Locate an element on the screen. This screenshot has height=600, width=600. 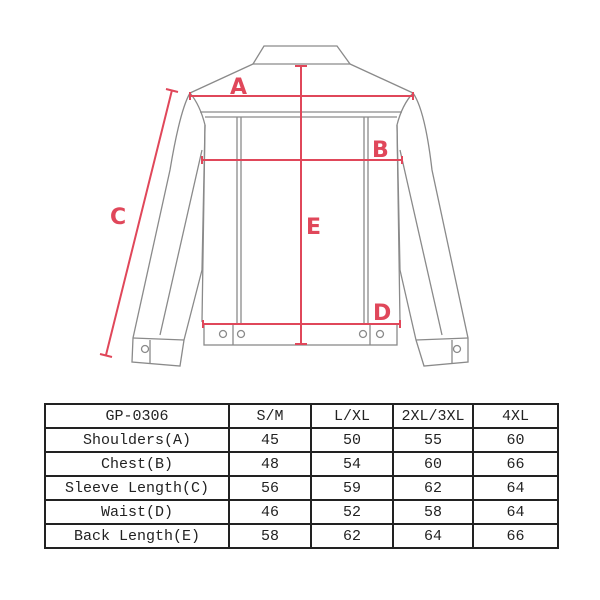
table-row: Sleeve Length(C) 56 59 62 64 is located at coordinates (301, 488).